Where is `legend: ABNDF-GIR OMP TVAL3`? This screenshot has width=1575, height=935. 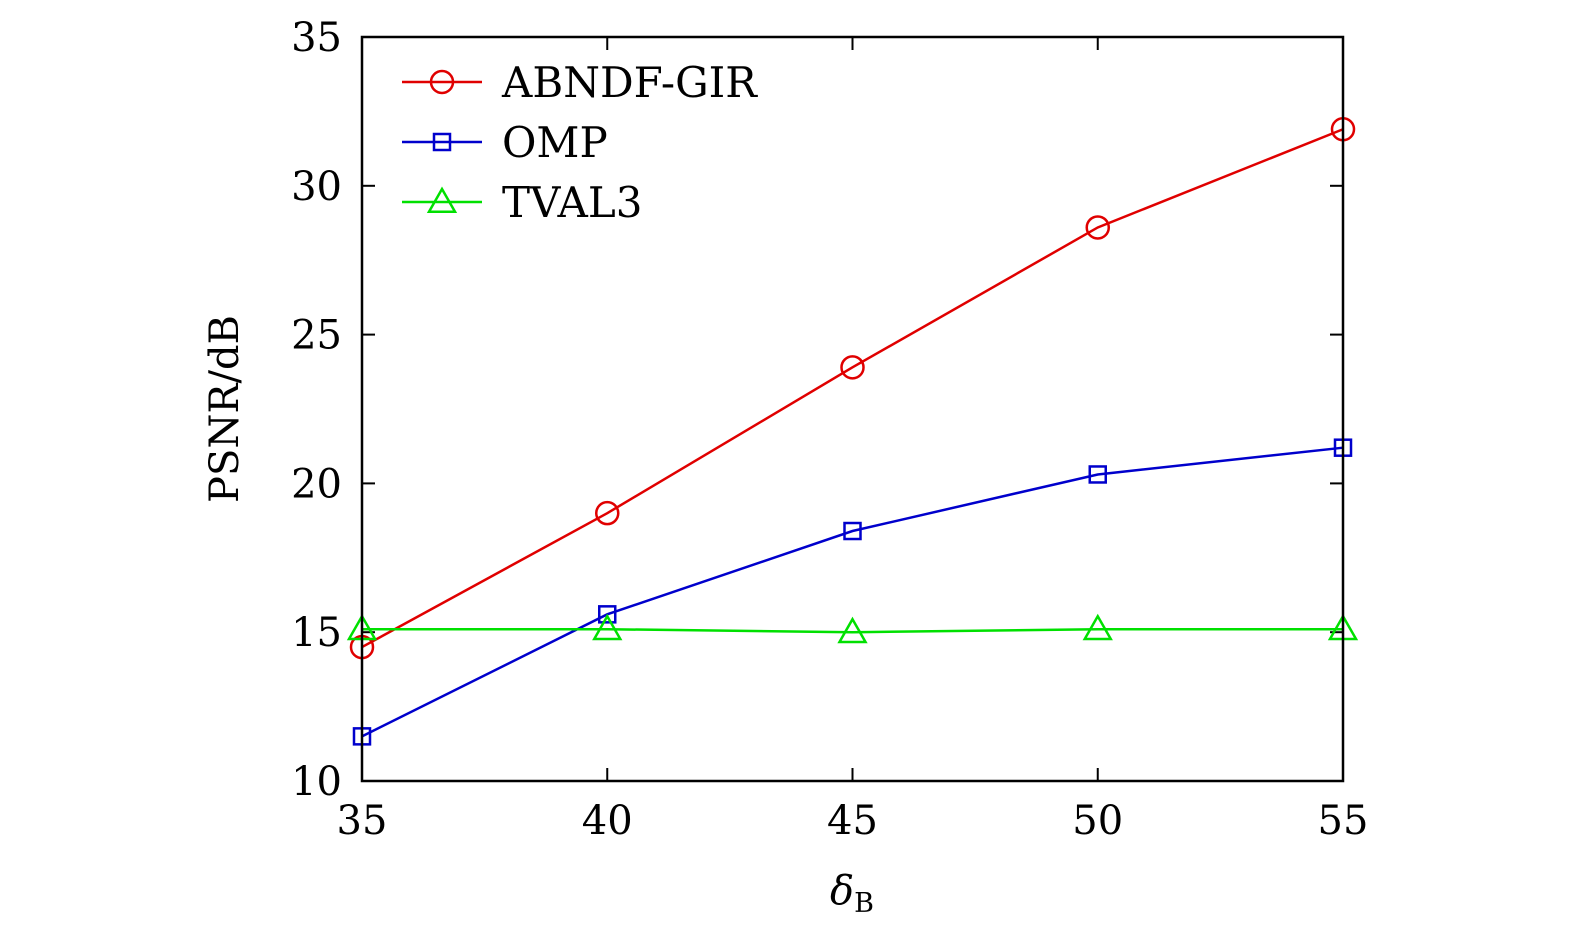 legend: ABNDF-GIR OMP TVAL3 is located at coordinates (580, 142).